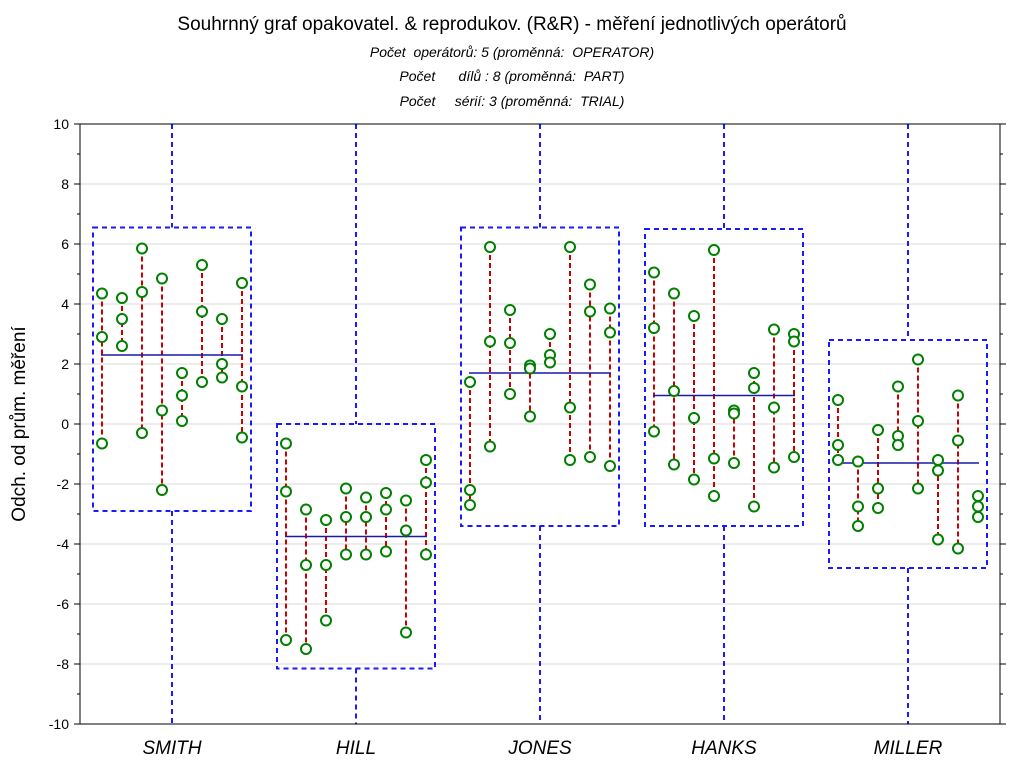 This screenshot has width=1024, height=768. Describe the element at coordinates (63, 544) in the screenshot. I see `y-tick-label: -4` at that location.